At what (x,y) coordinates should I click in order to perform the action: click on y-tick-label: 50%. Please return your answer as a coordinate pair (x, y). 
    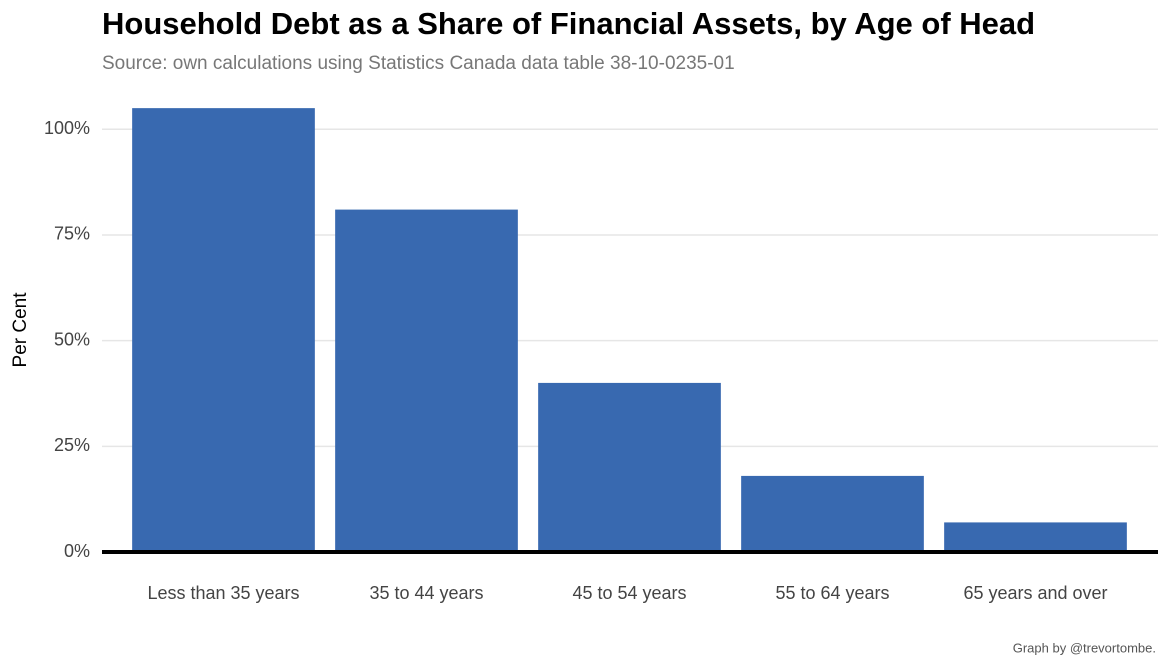
    Looking at the image, I should click on (72, 339).